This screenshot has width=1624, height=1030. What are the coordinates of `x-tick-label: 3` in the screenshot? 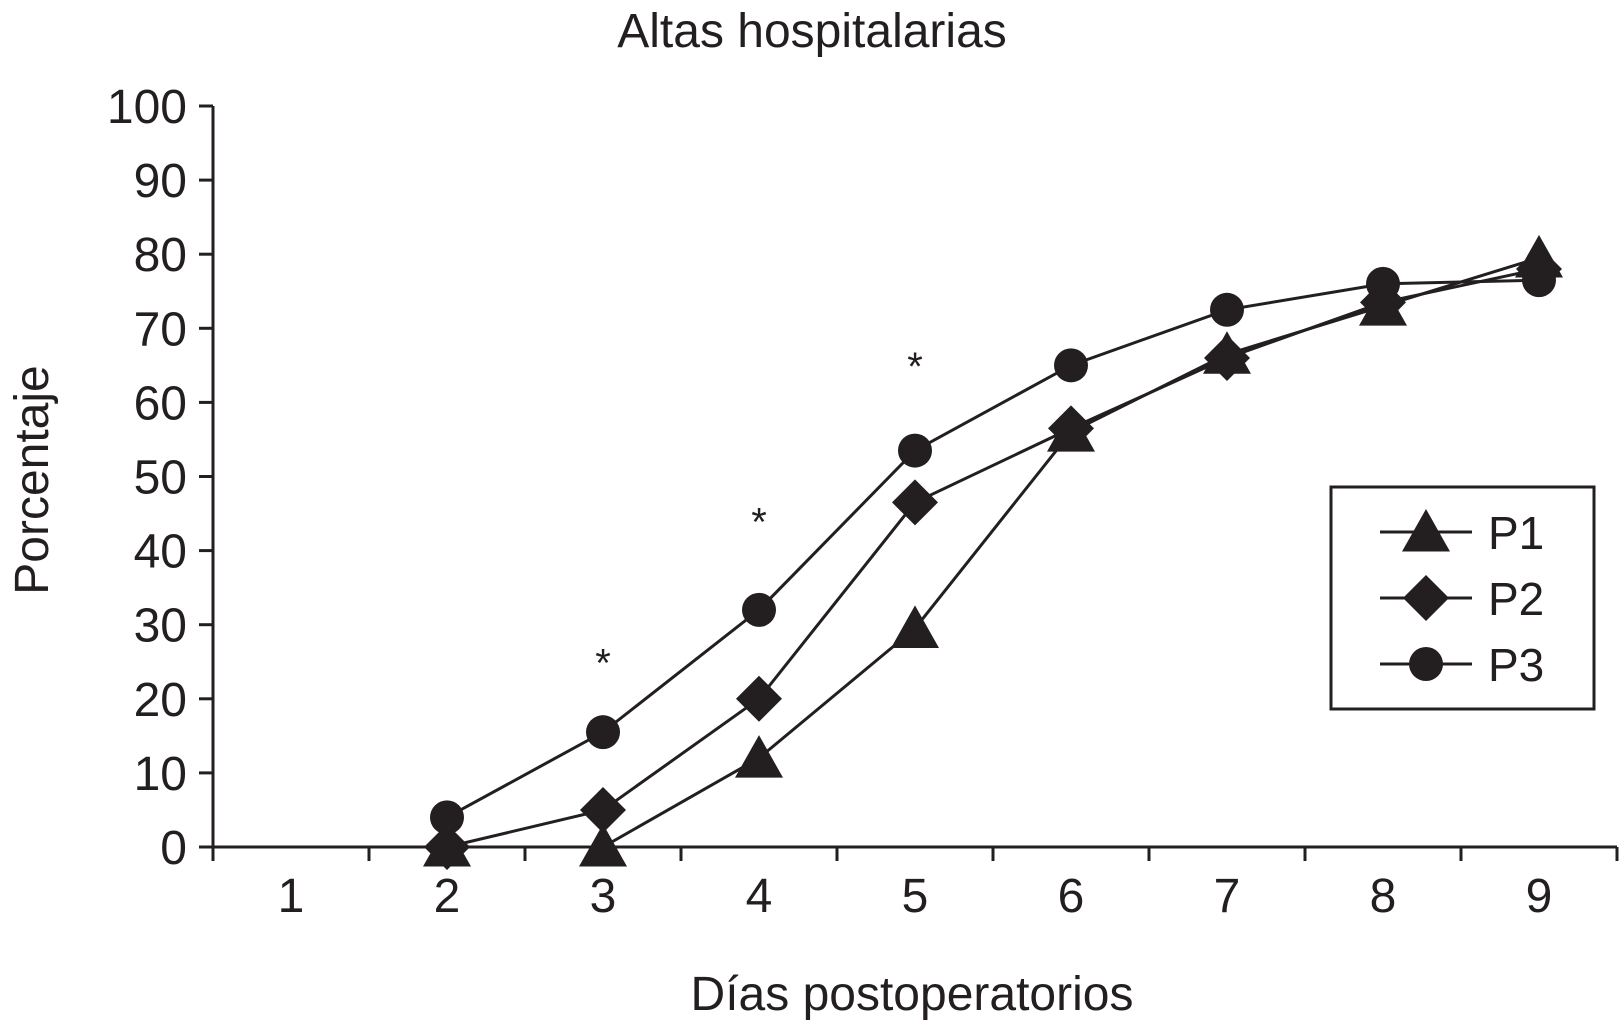 It's located at (603, 896).